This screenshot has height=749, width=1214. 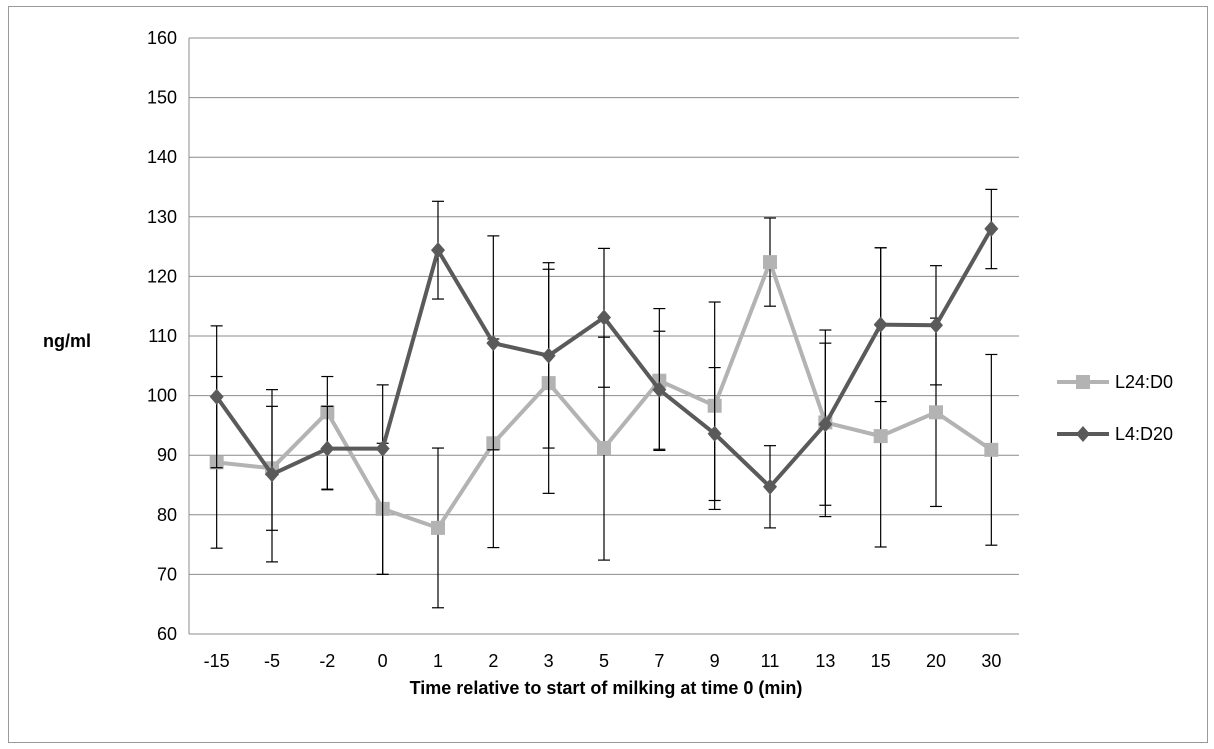 I want to click on x-tick-label: 0, so click(x=383, y=661).